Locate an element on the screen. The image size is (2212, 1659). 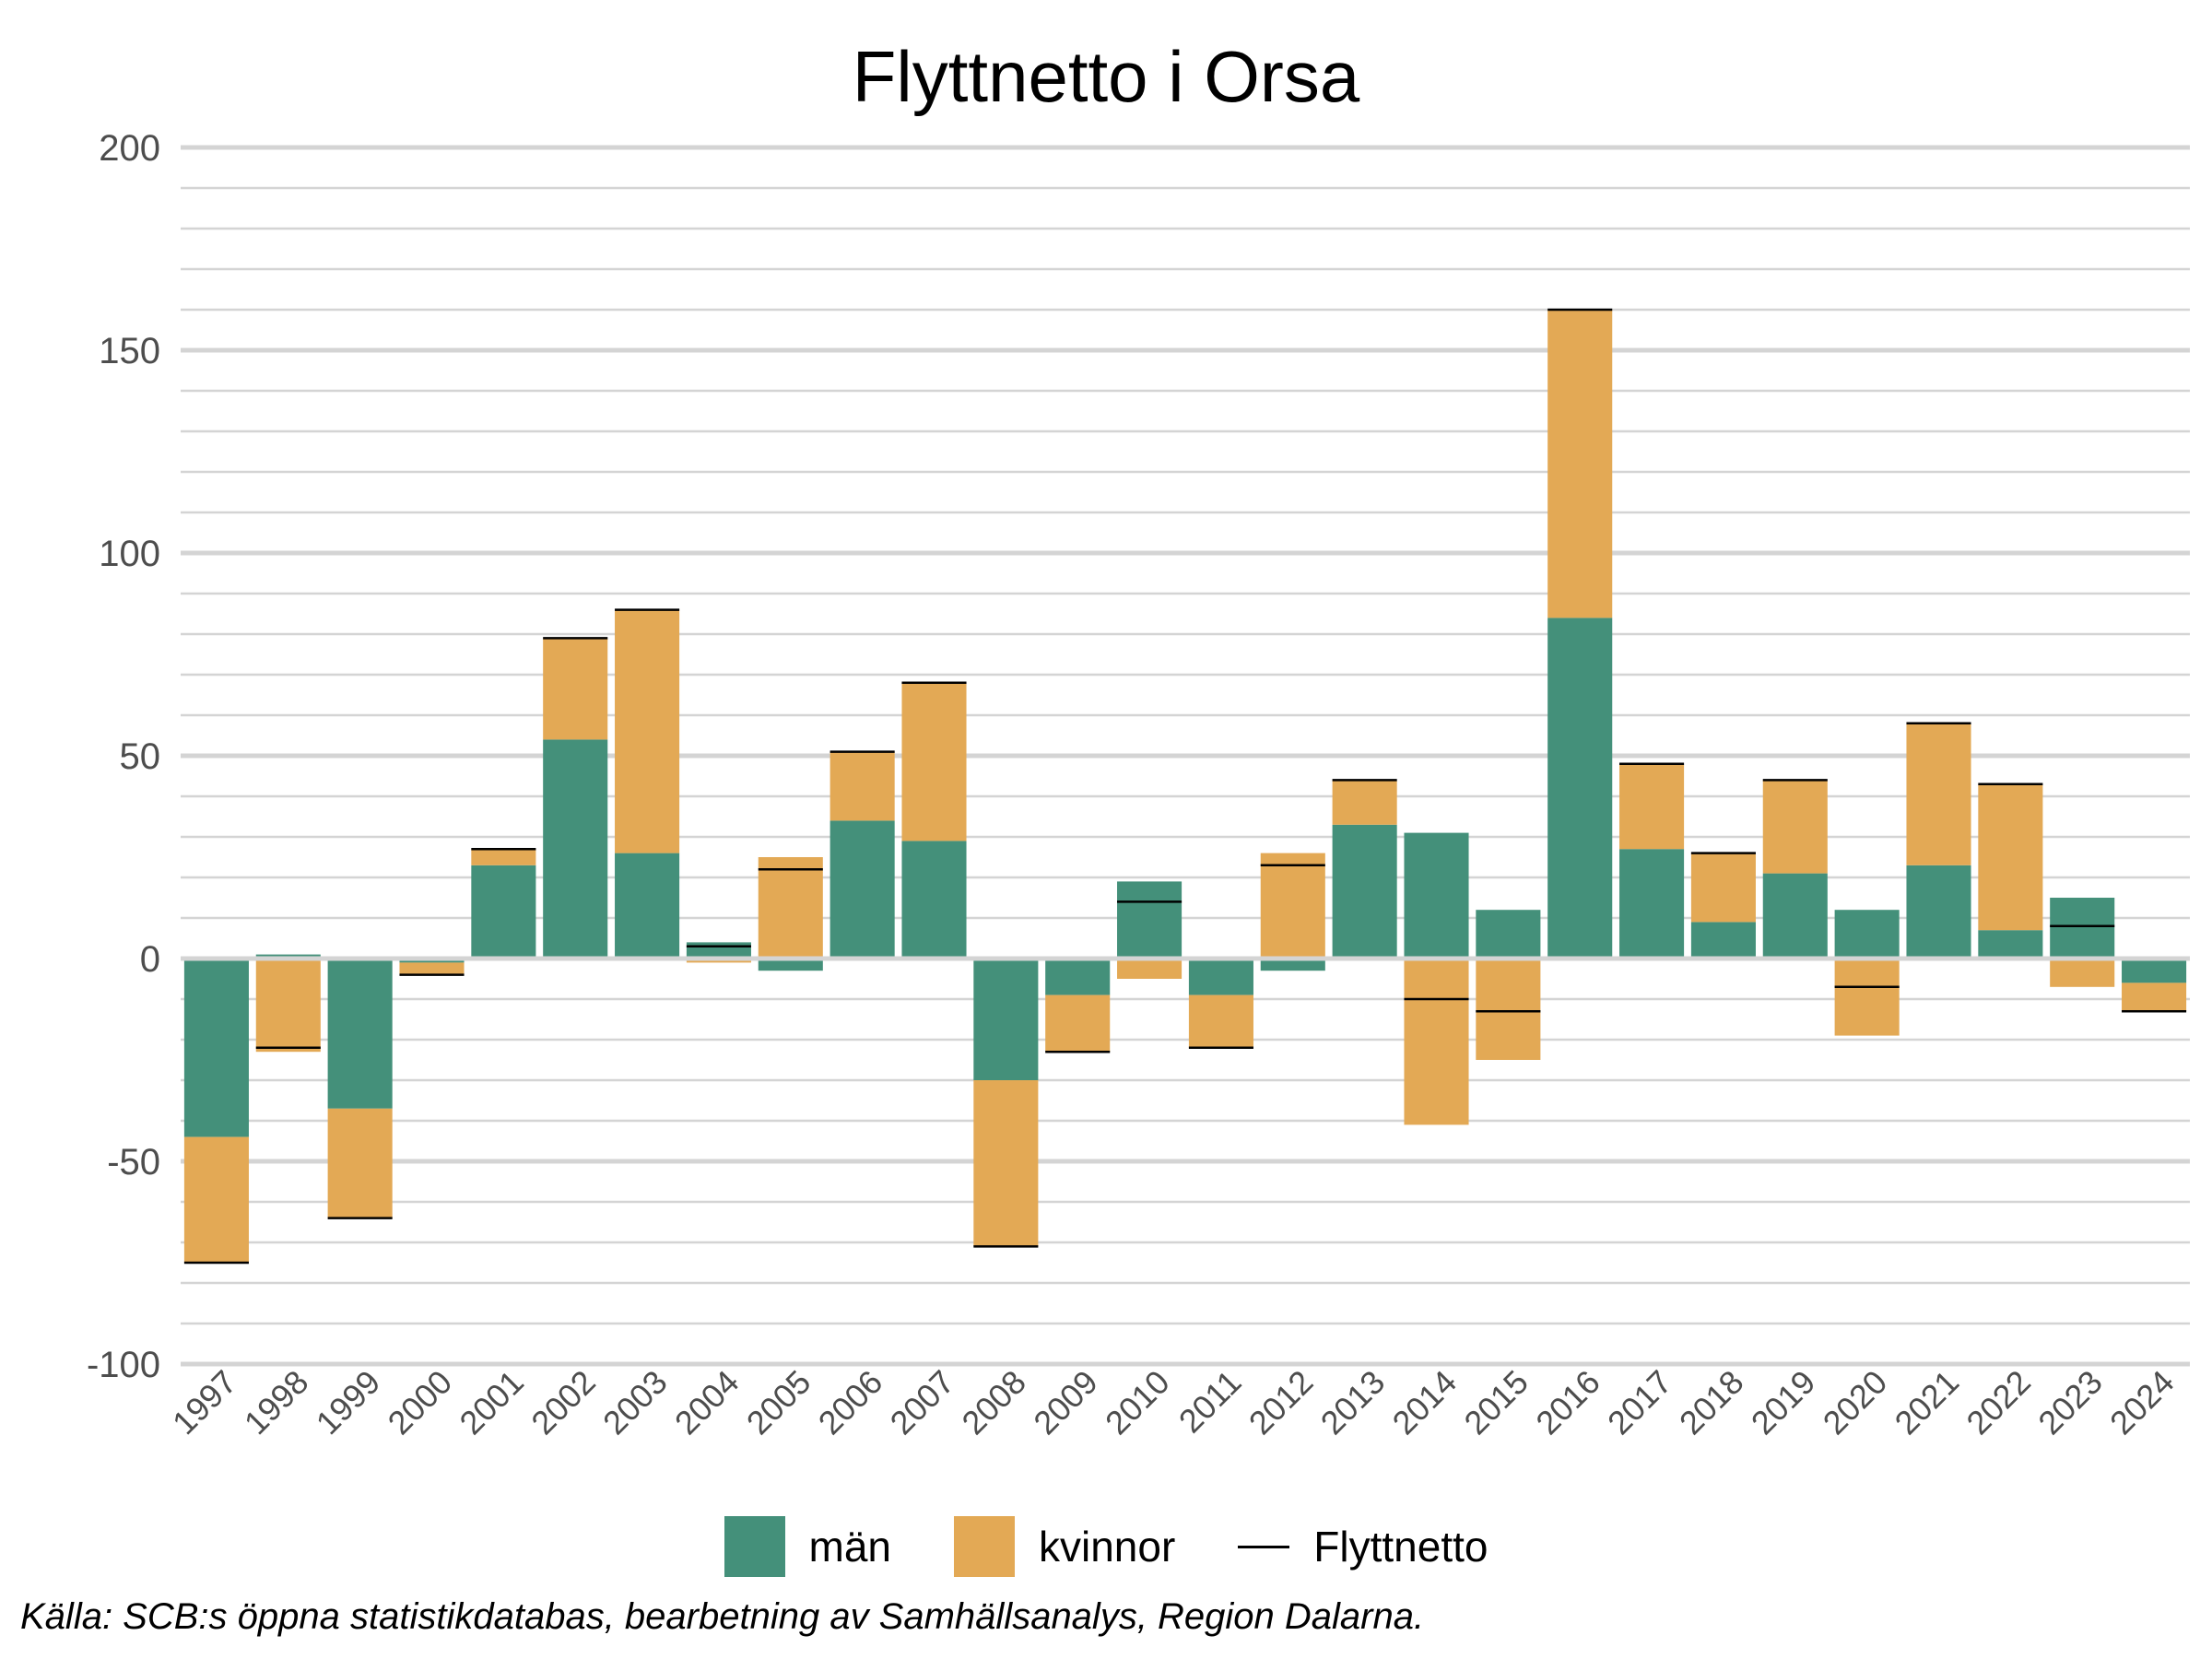
x-tick-label: 2000 is located at coordinates (420, 1402).